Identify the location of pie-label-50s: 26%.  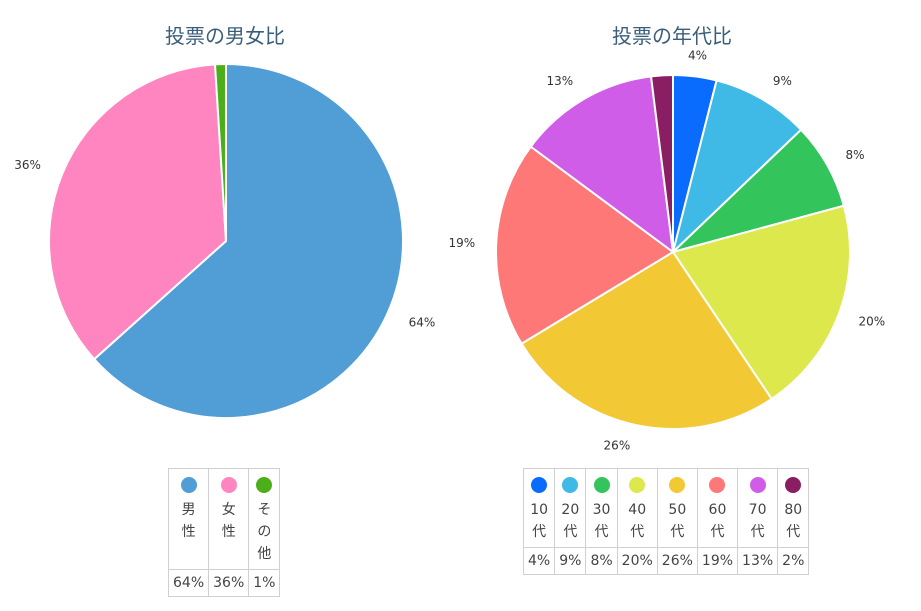
(617, 445).